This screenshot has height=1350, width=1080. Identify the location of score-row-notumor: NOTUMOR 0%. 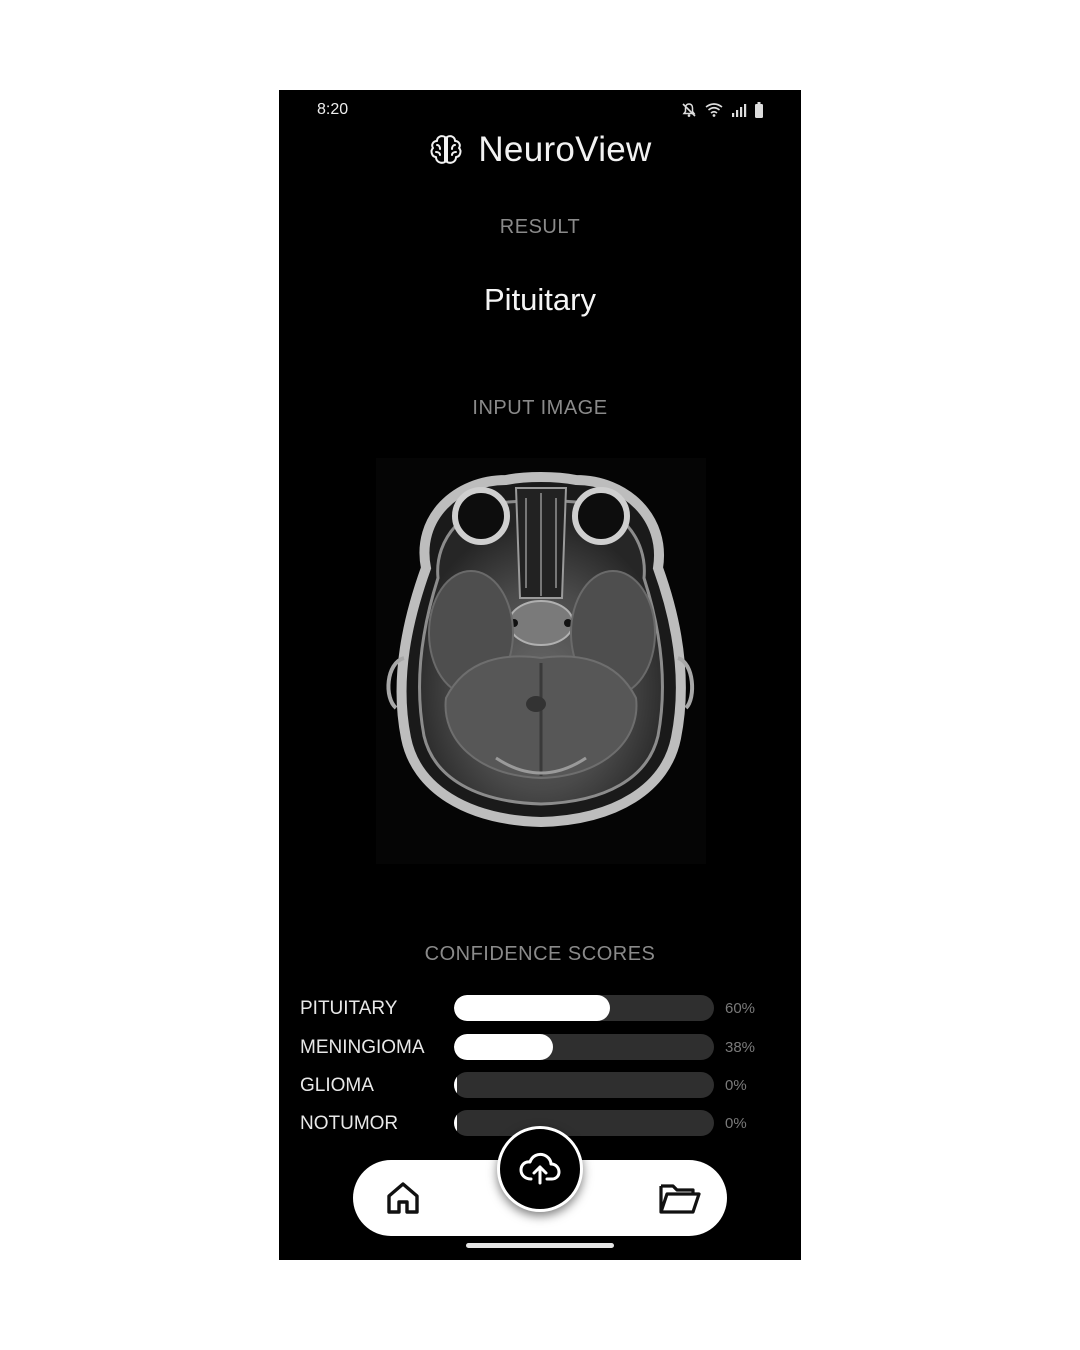
(540, 1124).